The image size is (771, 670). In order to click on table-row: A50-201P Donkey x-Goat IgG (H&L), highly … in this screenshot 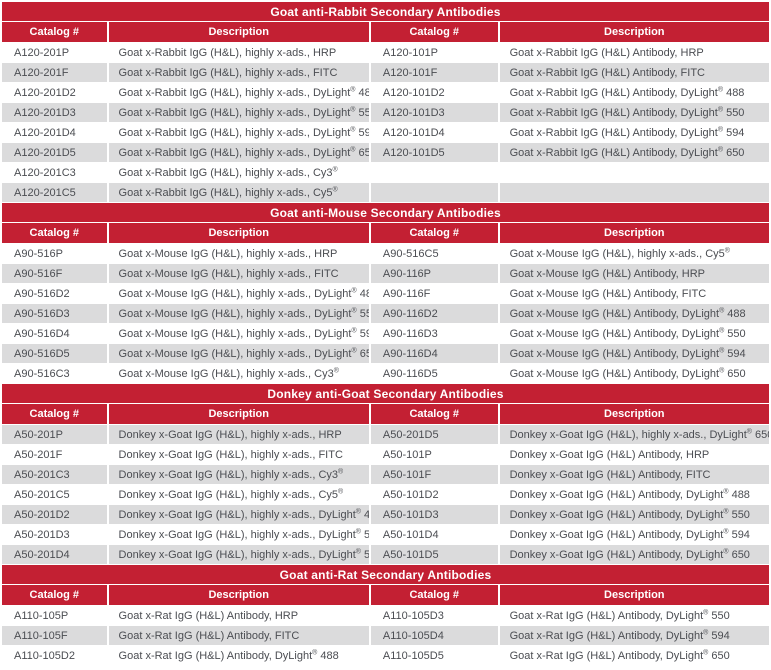, I will do `click(385, 434)`.